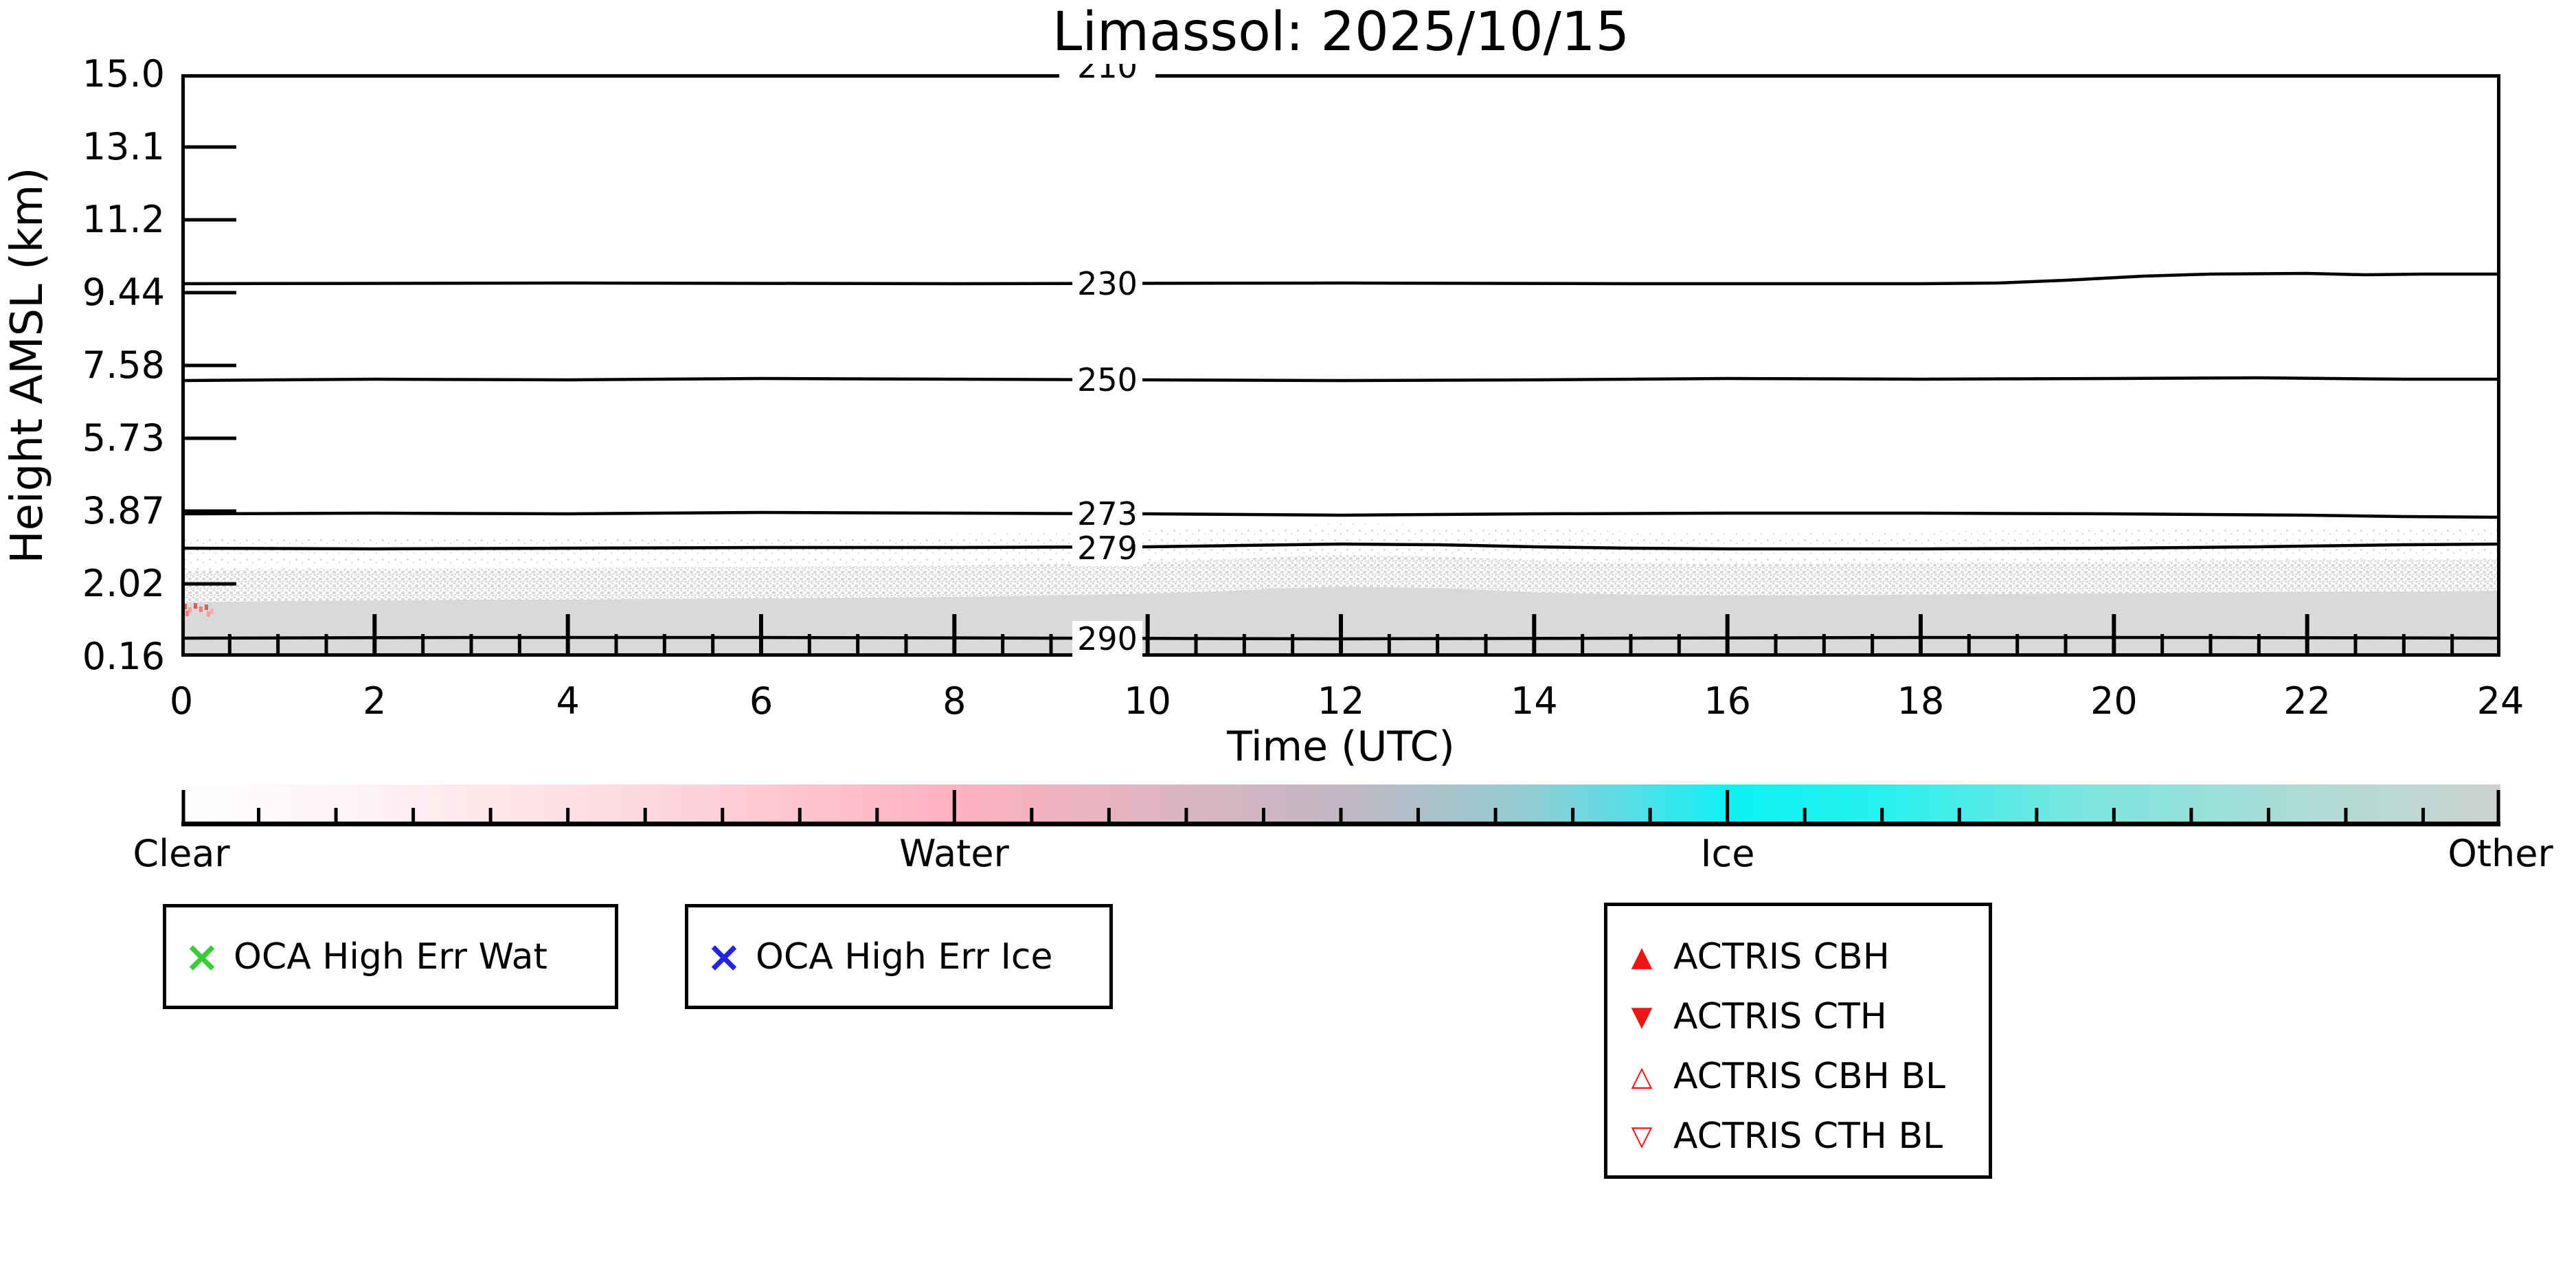 This screenshot has width=2576, height=1288. I want to click on x-tick-label-4: 4, so click(568, 701).